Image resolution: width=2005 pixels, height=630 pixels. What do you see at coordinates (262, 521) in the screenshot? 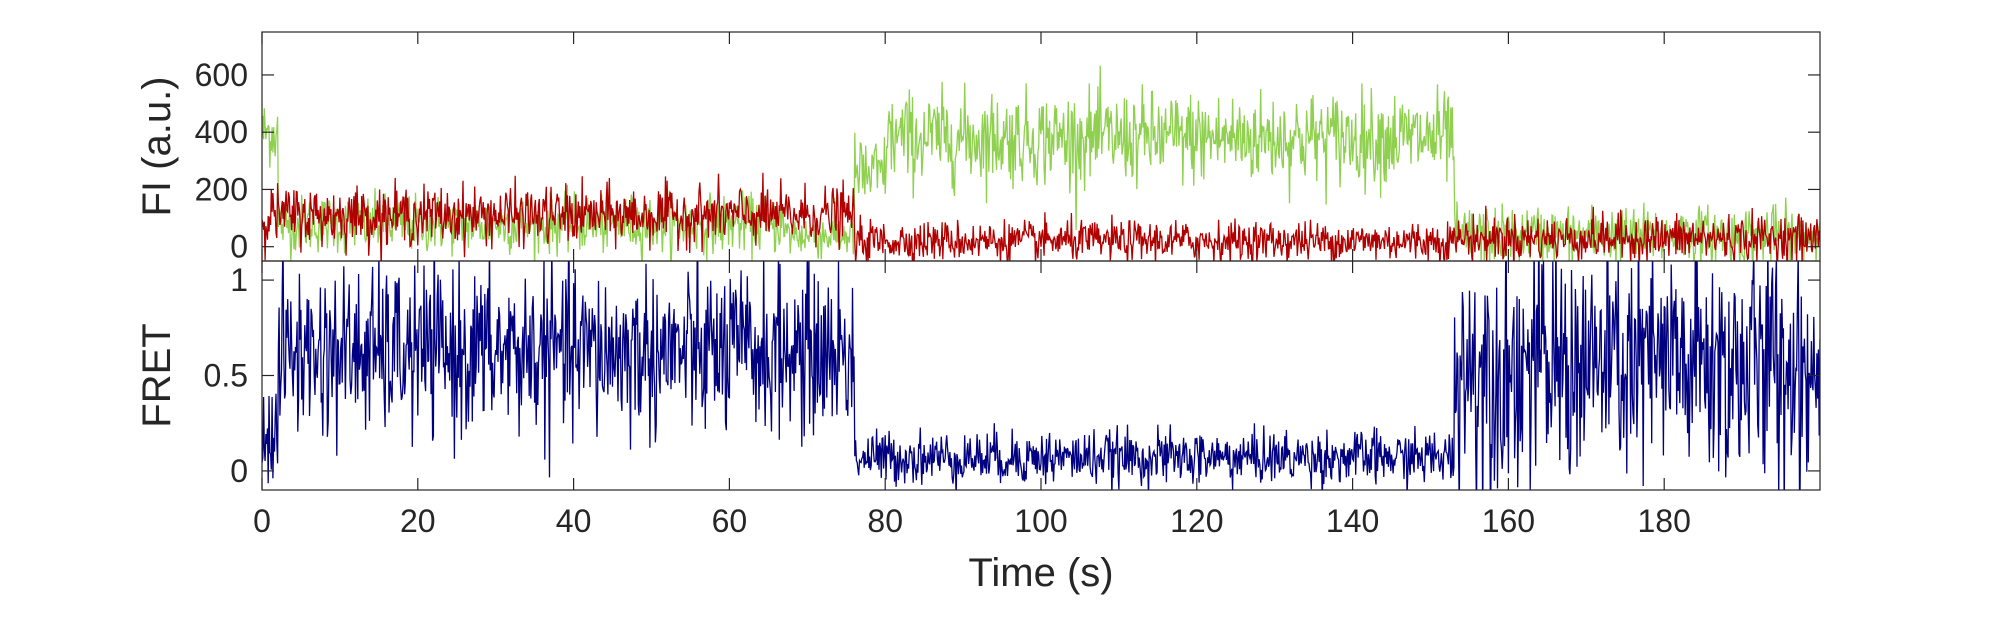
I see `x-tick-label: 0` at bounding box center [262, 521].